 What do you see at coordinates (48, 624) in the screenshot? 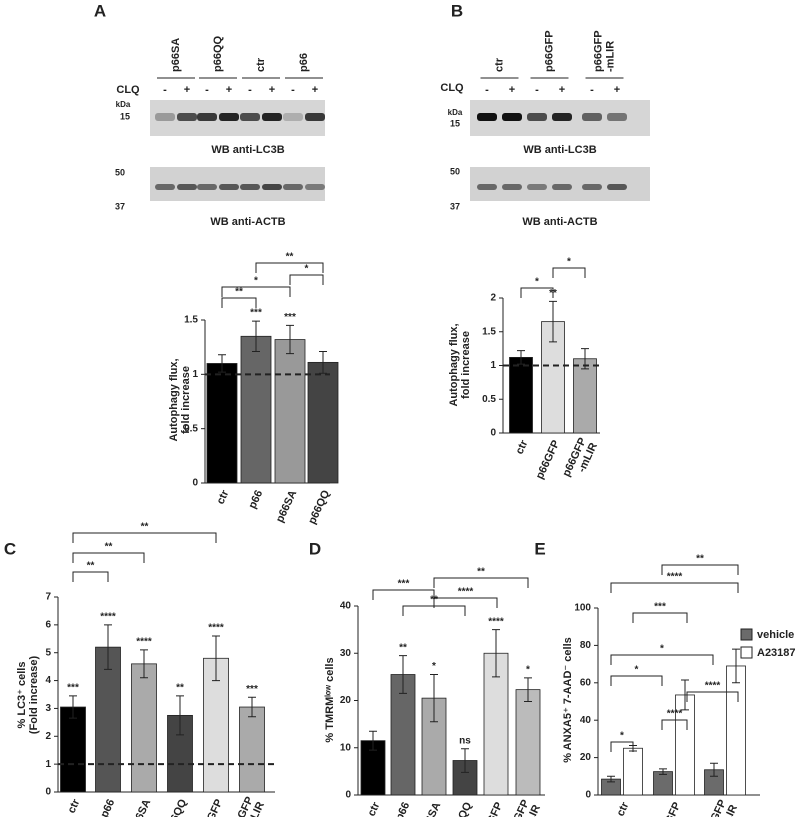
I see `y-tick-label: 6` at bounding box center [48, 624].